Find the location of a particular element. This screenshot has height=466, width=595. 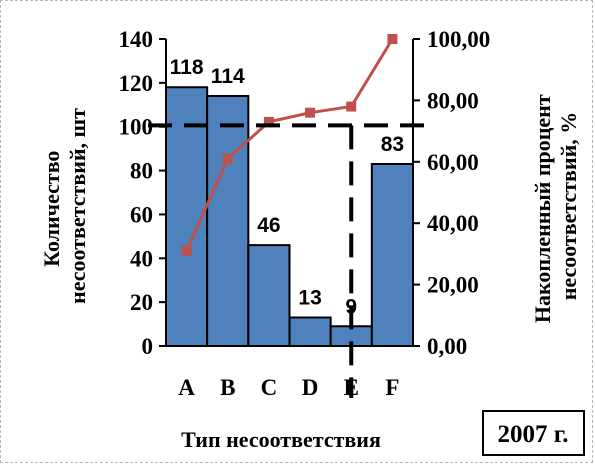

data-label: 114 is located at coordinates (228, 76).